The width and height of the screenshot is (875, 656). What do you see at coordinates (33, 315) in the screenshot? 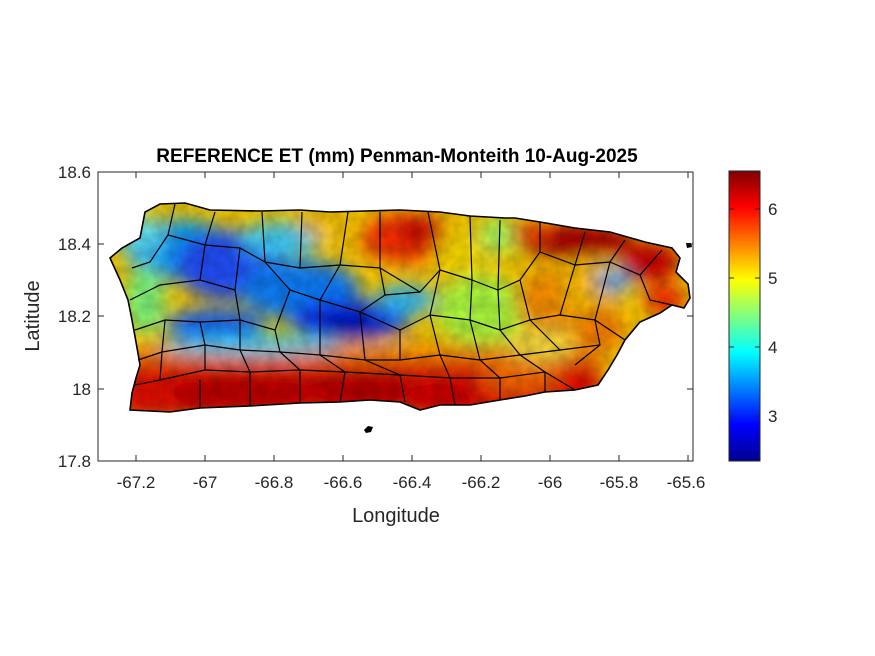
I see `y-axis-label: Latitude` at bounding box center [33, 315].